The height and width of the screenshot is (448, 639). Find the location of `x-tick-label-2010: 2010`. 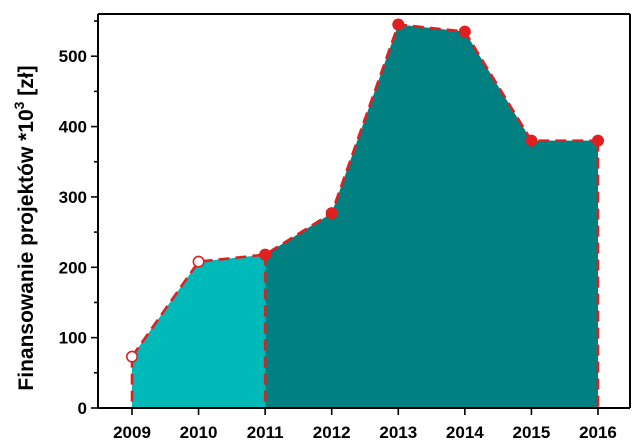

x-tick-label-2010: 2010 is located at coordinates (199, 432).